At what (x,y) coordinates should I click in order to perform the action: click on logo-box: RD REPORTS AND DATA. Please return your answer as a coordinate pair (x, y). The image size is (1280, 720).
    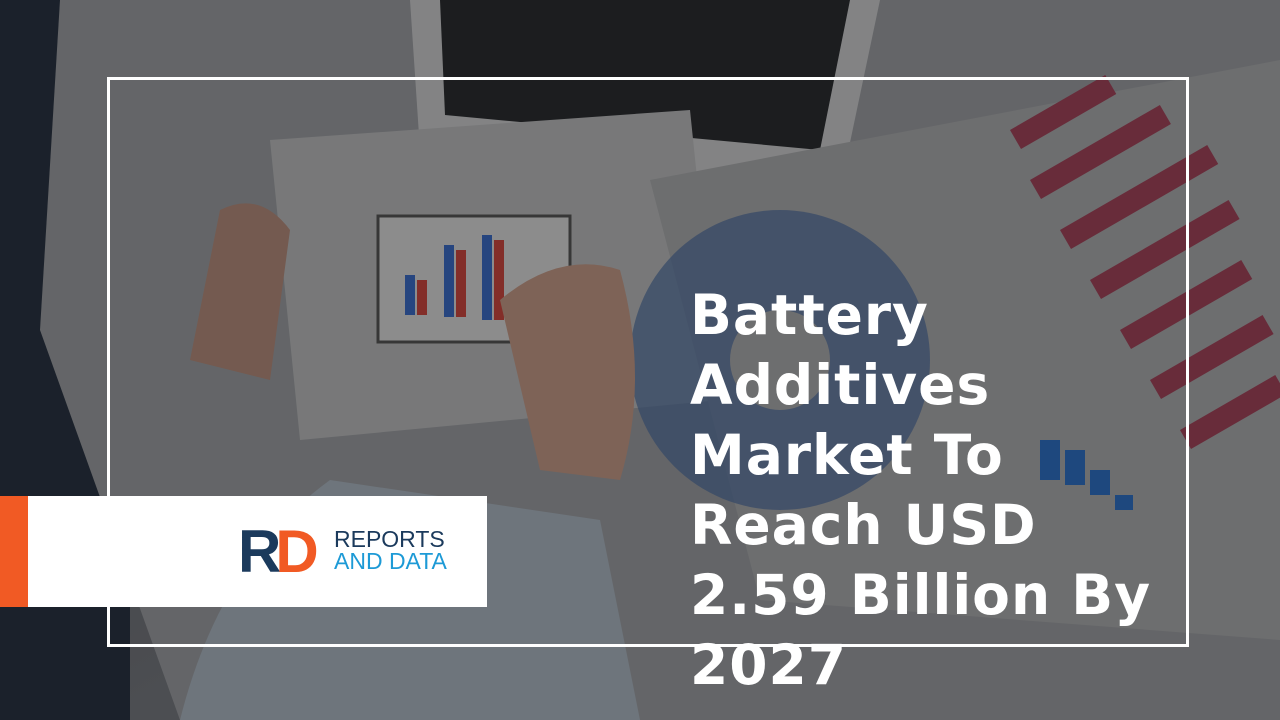
    Looking at the image, I should click on (243, 551).